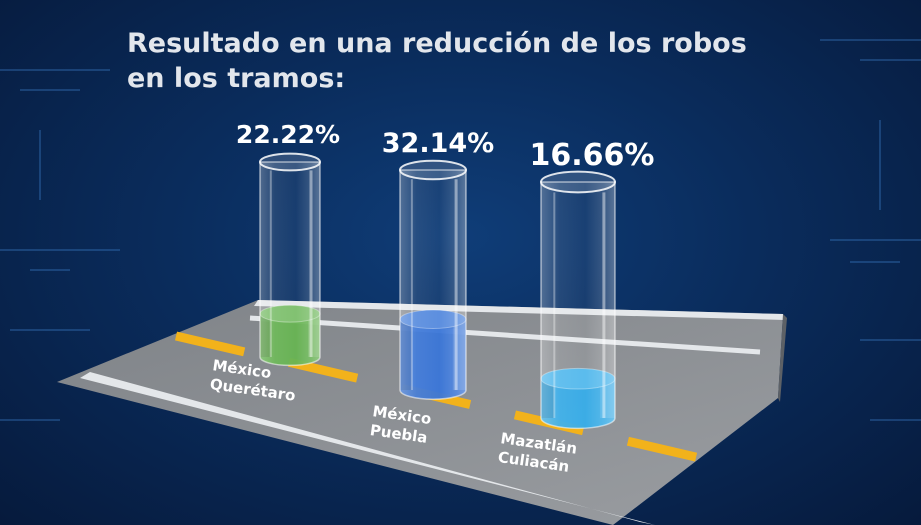  I want to click on road-edge-lane-line, so click(505, 335).